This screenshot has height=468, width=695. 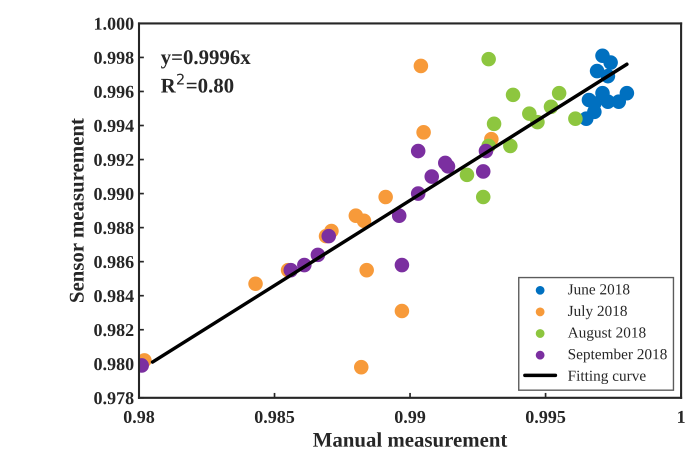 What do you see at coordinates (274, 417) in the screenshot?
I see `x-tick-label: 0.985` at bounding box center [274, 417].